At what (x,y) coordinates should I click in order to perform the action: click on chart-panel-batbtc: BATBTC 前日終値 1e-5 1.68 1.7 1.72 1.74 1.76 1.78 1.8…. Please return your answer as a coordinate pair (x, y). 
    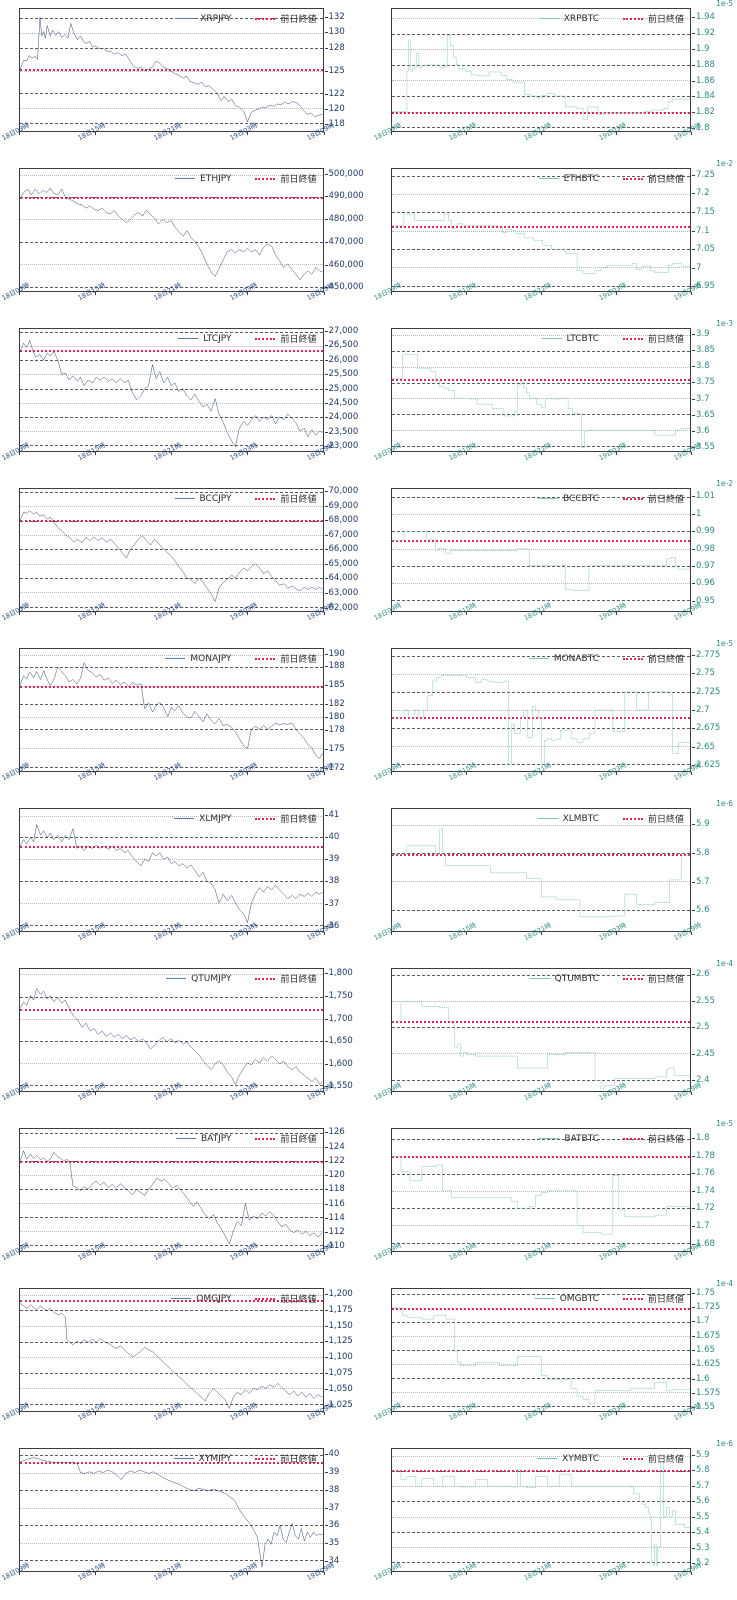
    Looking at the image, I should click on (553, 1200).